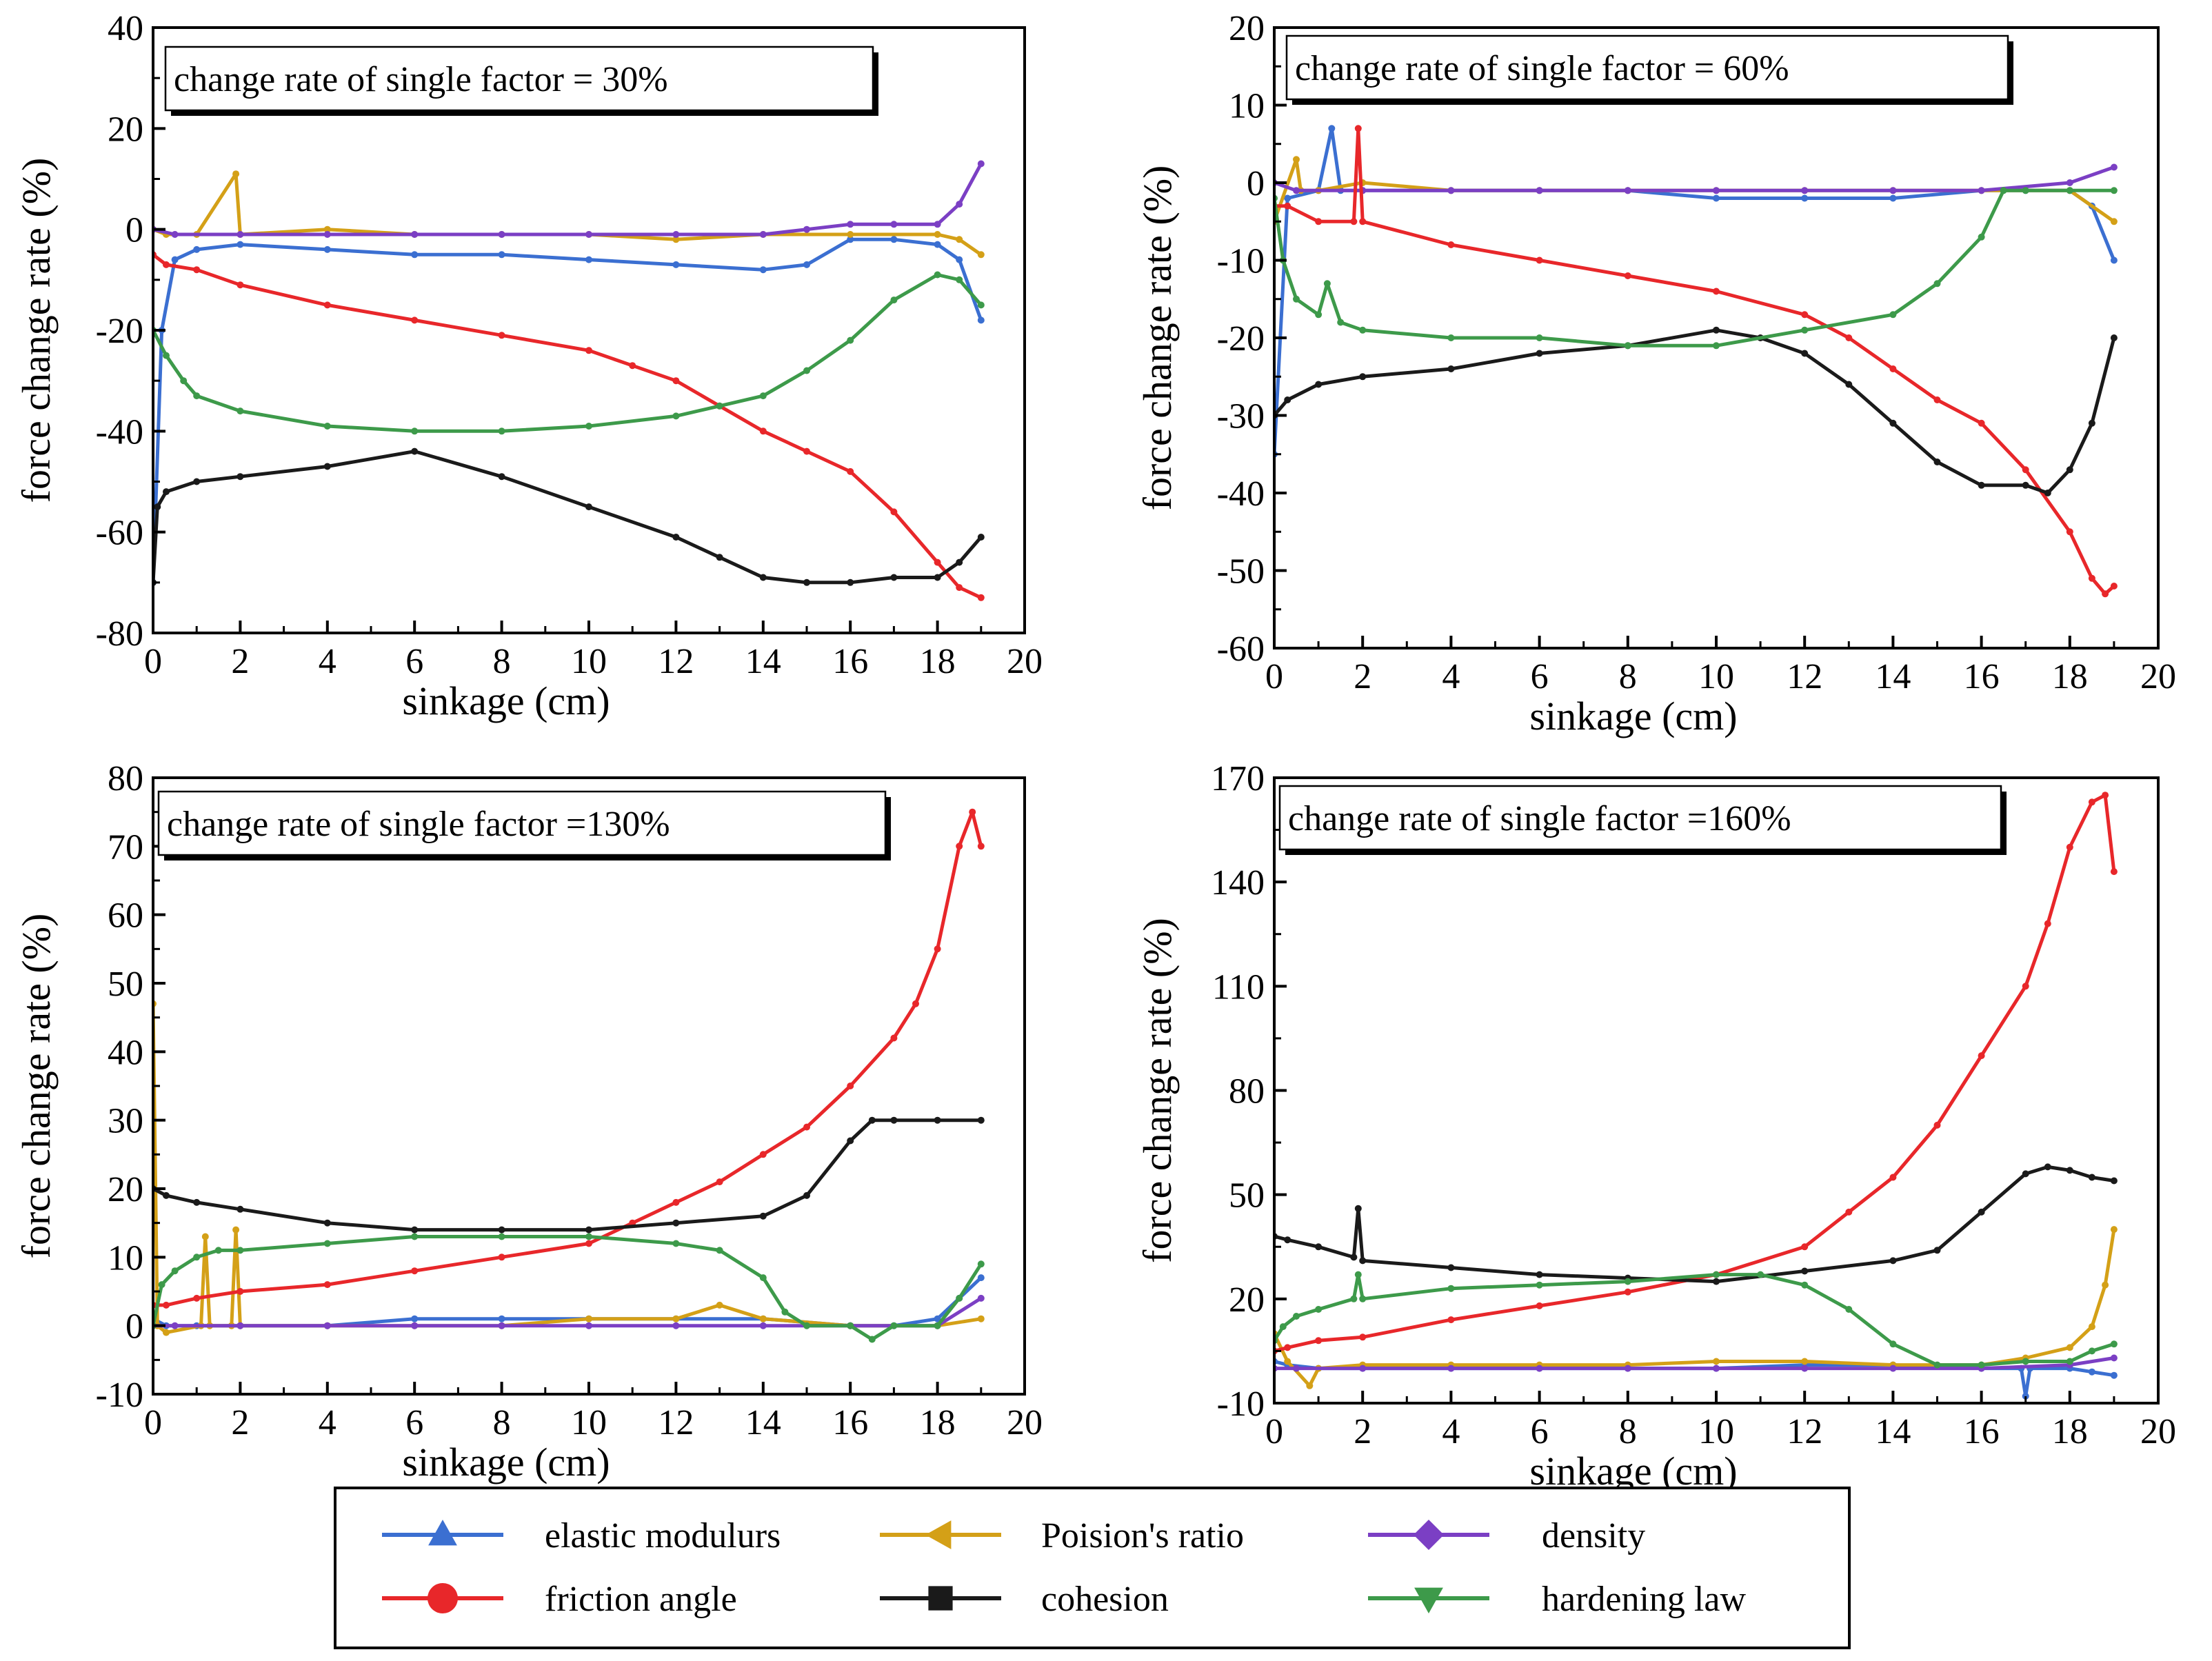 Image resolution: width=2212 pixels, height=1661 pixels. What do you see at coordinates (421, 79) in the screenshot?
I see `annotation-text: change rate of single factor = 30%` at bounding box center [421, 79].